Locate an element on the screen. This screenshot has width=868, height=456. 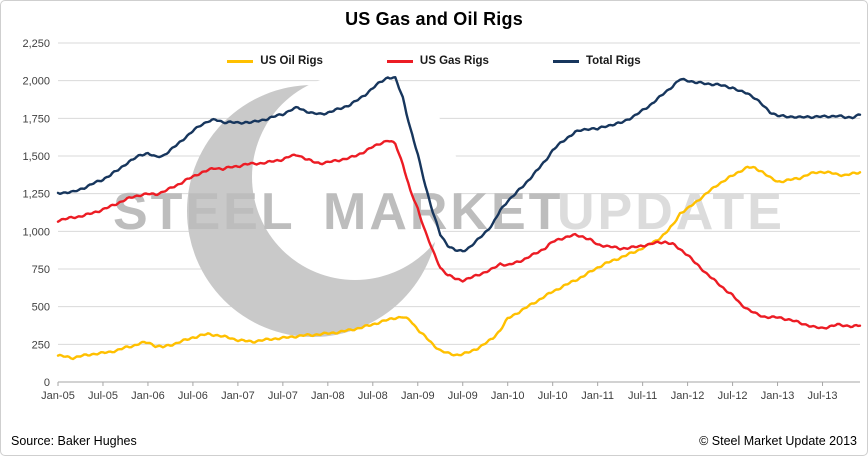
legend-swatch-total is located at coordinates (565, 61).